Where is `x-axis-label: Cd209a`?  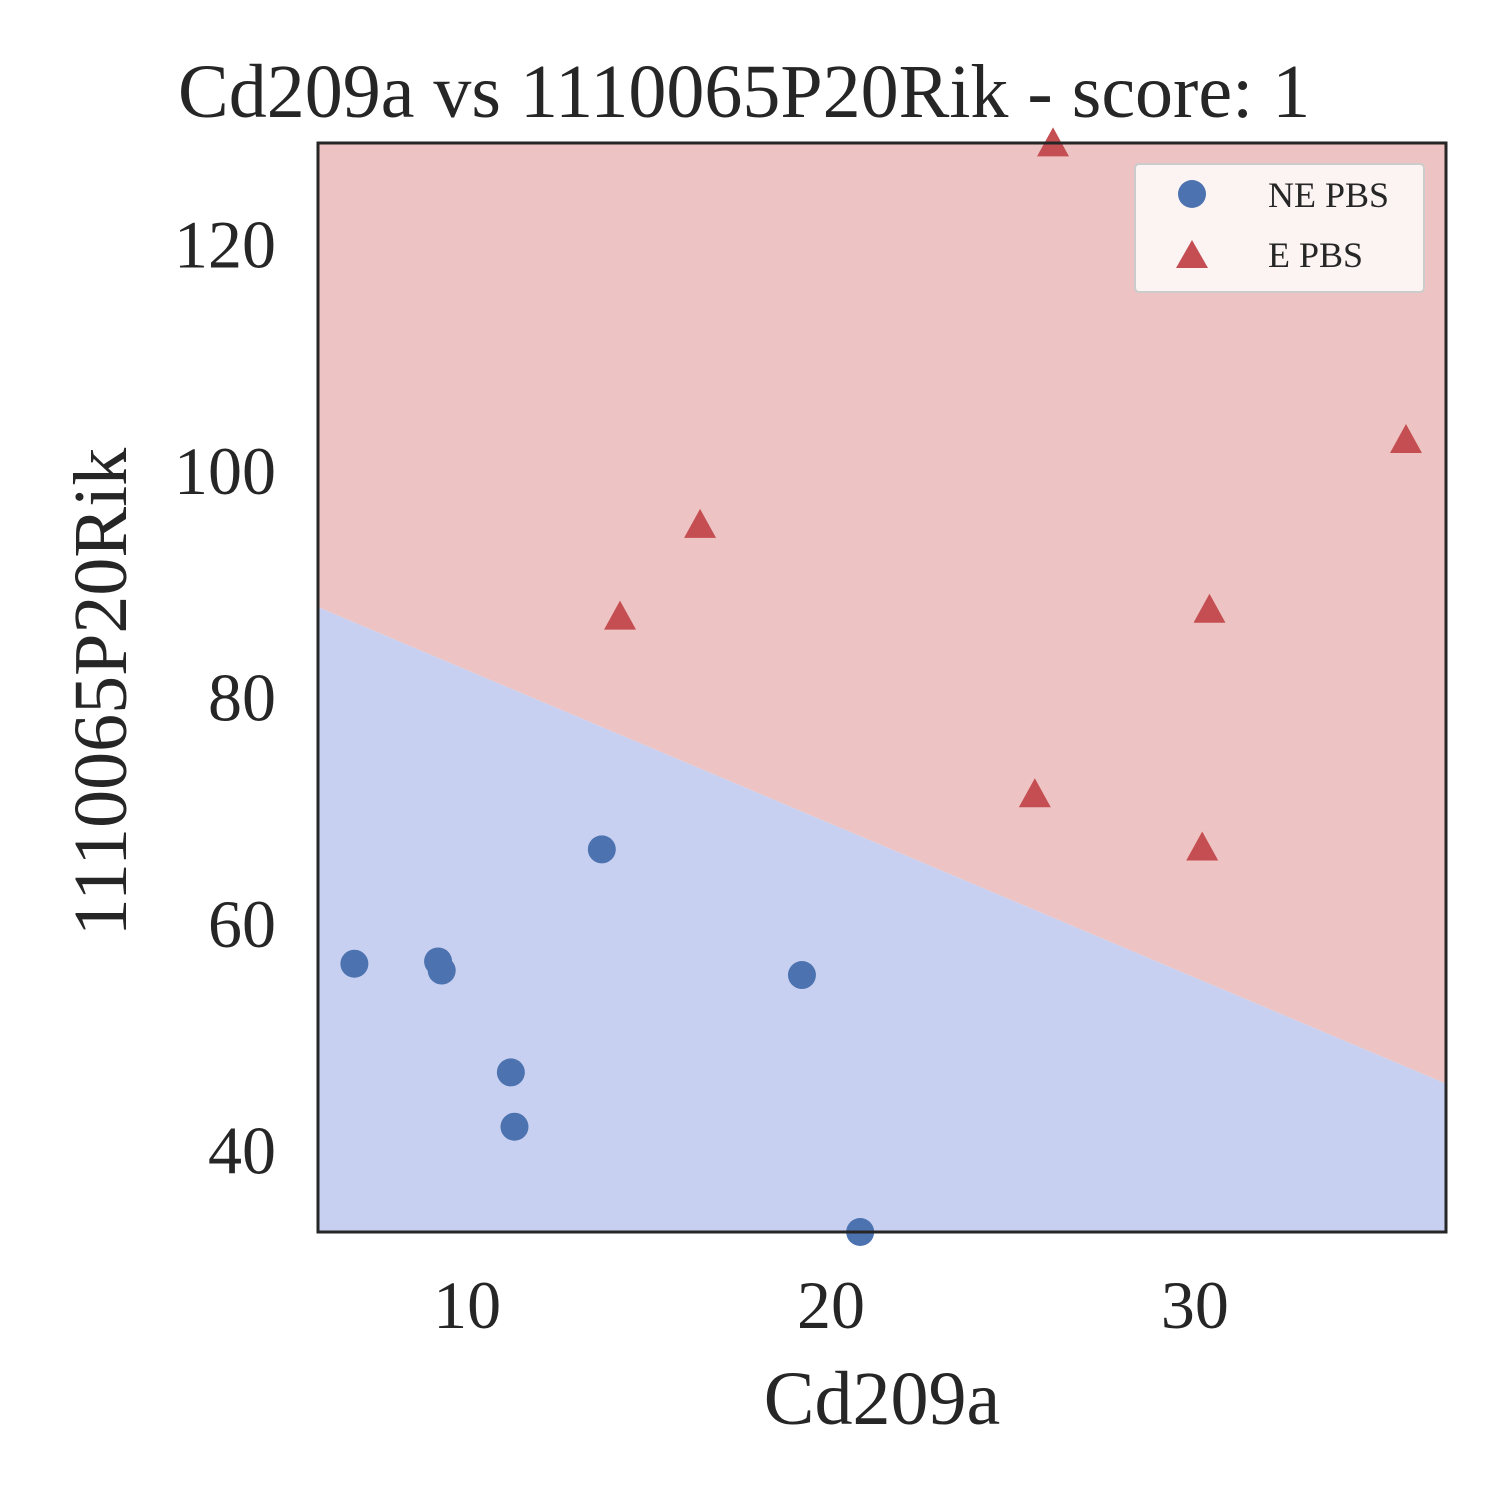 x-axis-label: Cd209a is located at coordinates (882, 1399).